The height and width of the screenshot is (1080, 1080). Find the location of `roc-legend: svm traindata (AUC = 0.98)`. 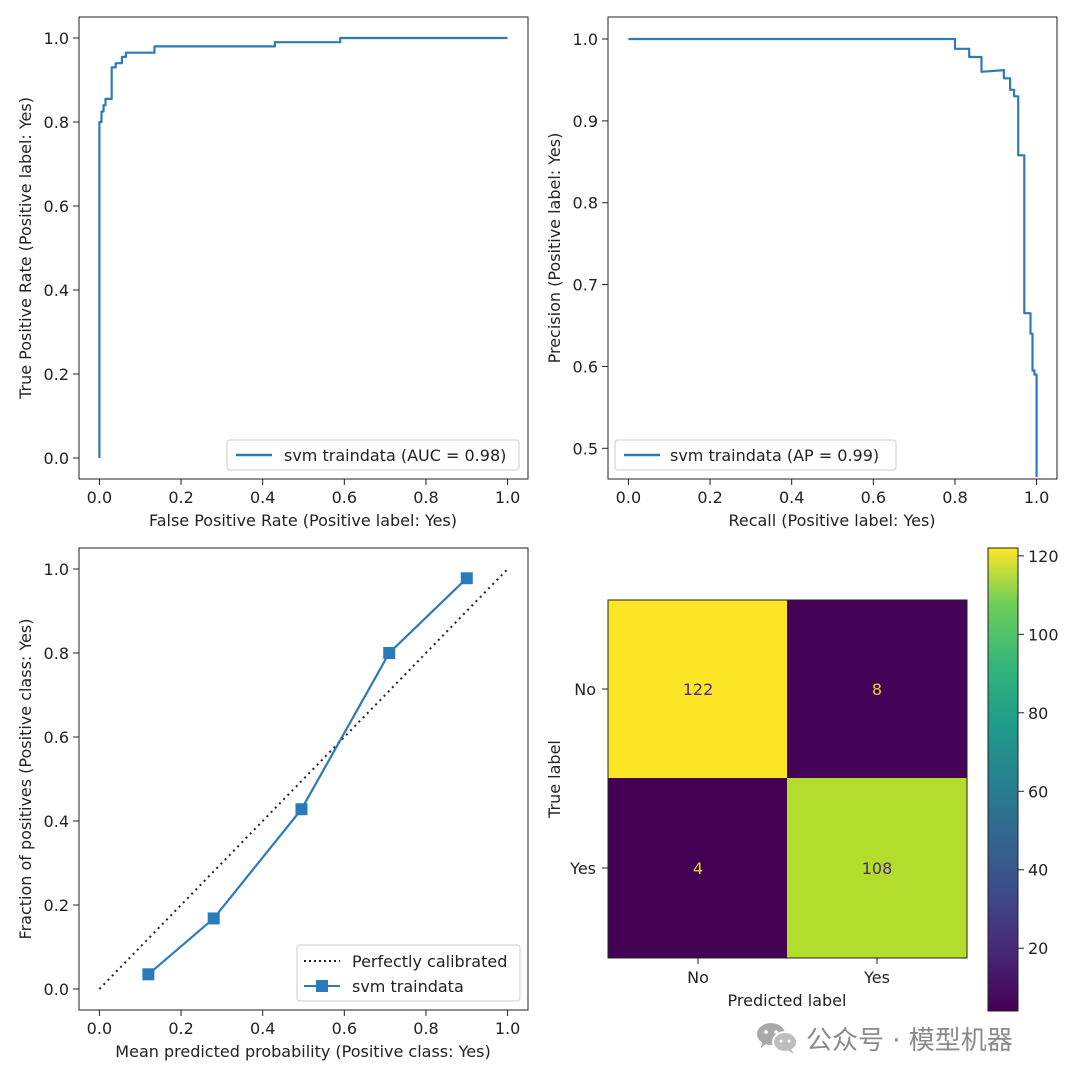

roc-legend: svm traindata (AUC = 0.98) is located at coordinates (373, 455).